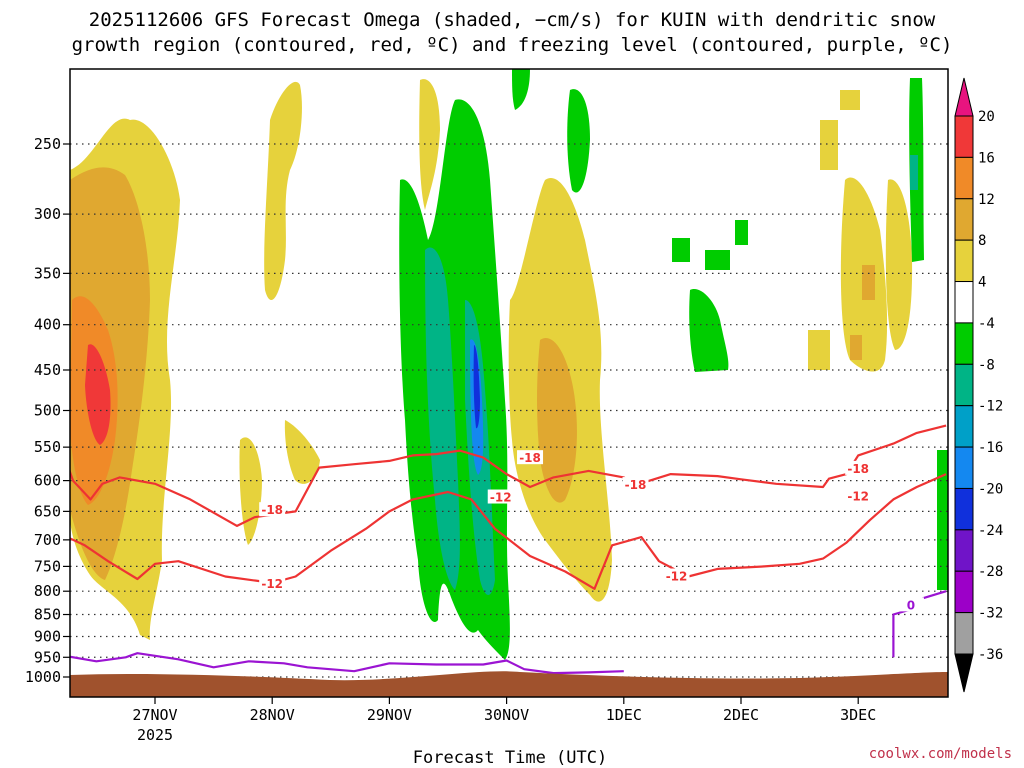 The height and width of the screenshot is (768, 1024). I want to click on y-tick-label-750: 750, so click(47, 566).